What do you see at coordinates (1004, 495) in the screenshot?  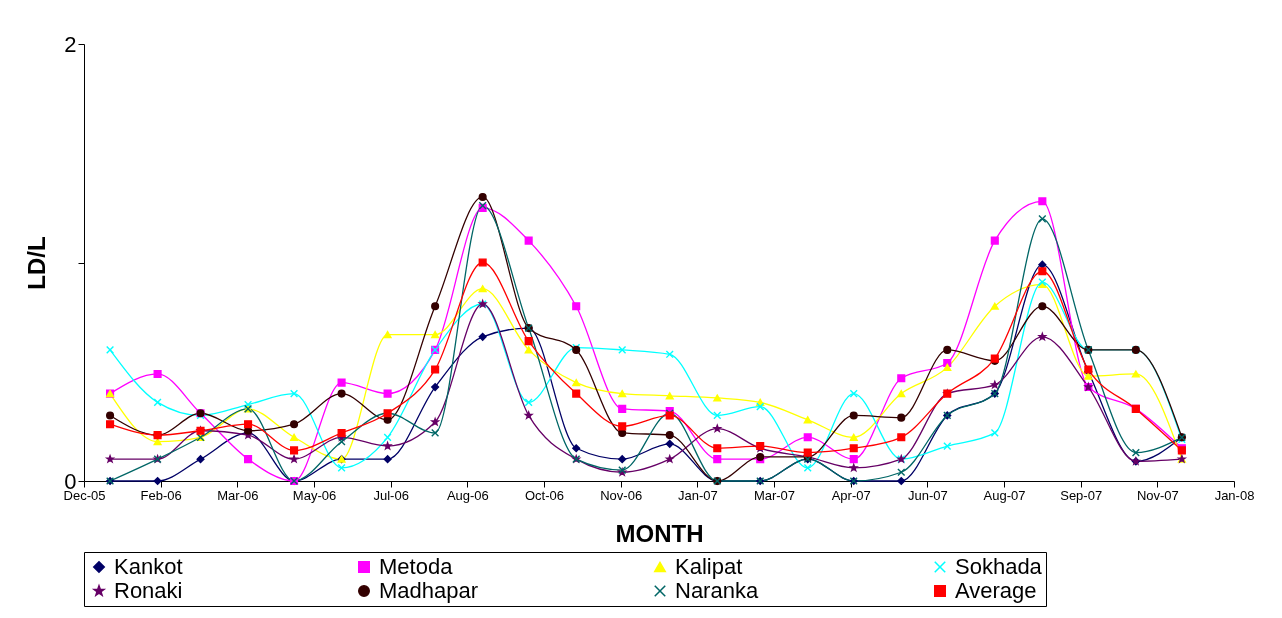 I see `x-tick-label: Aug-07` at bounding box center [1004, 495].